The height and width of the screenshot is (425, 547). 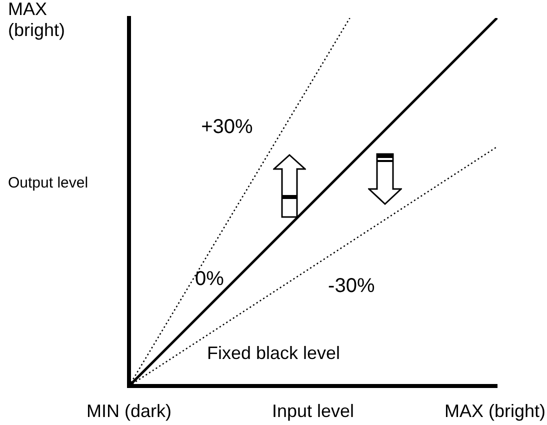 I want to click on series-label: -30%, so click(x=351, y=285).